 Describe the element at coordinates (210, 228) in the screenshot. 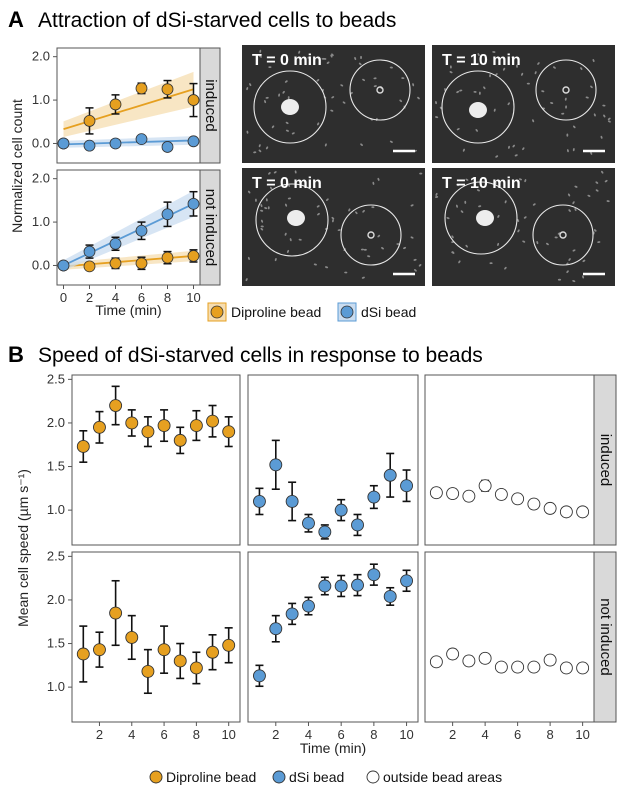

I see `facet-strip-label: not induced` at that location.